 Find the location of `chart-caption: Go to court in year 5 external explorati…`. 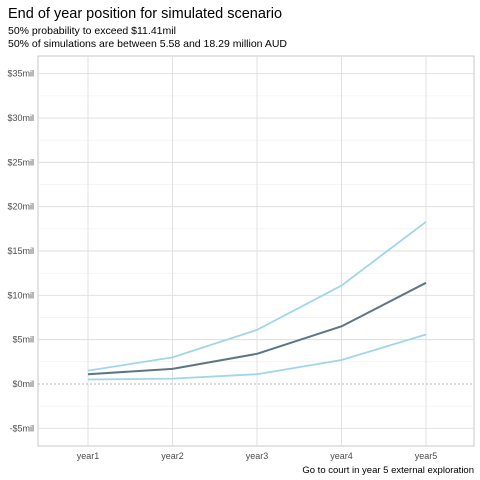

chart-caption: Go to court in year 5 external explorati… is located at coordinates (388, 470).